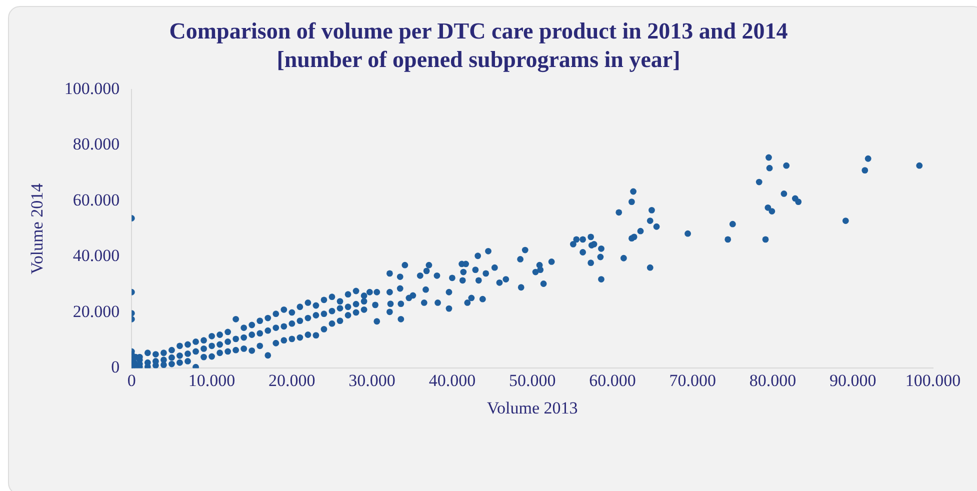 The height and width of the screenshot is (491, 977). What do you see at coordinates (92, 88) in the screenshot?
I see `y-tick-label: 100.000` at bounding box center [92, 88].